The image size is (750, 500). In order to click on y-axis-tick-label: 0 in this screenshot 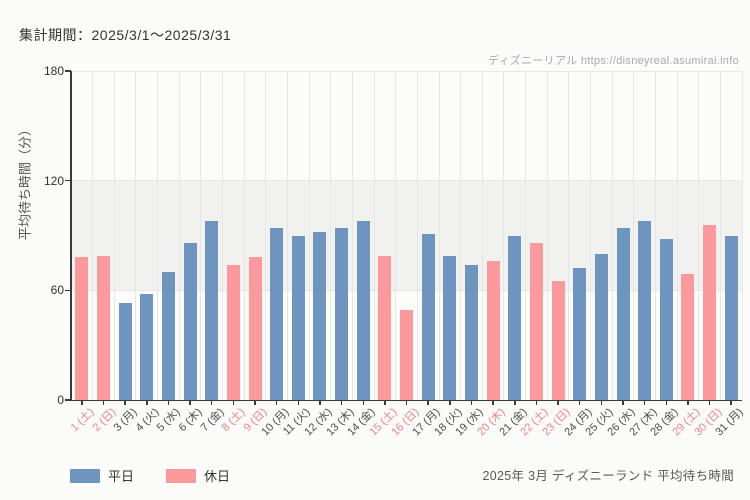, I will do `click(60, 400)`.